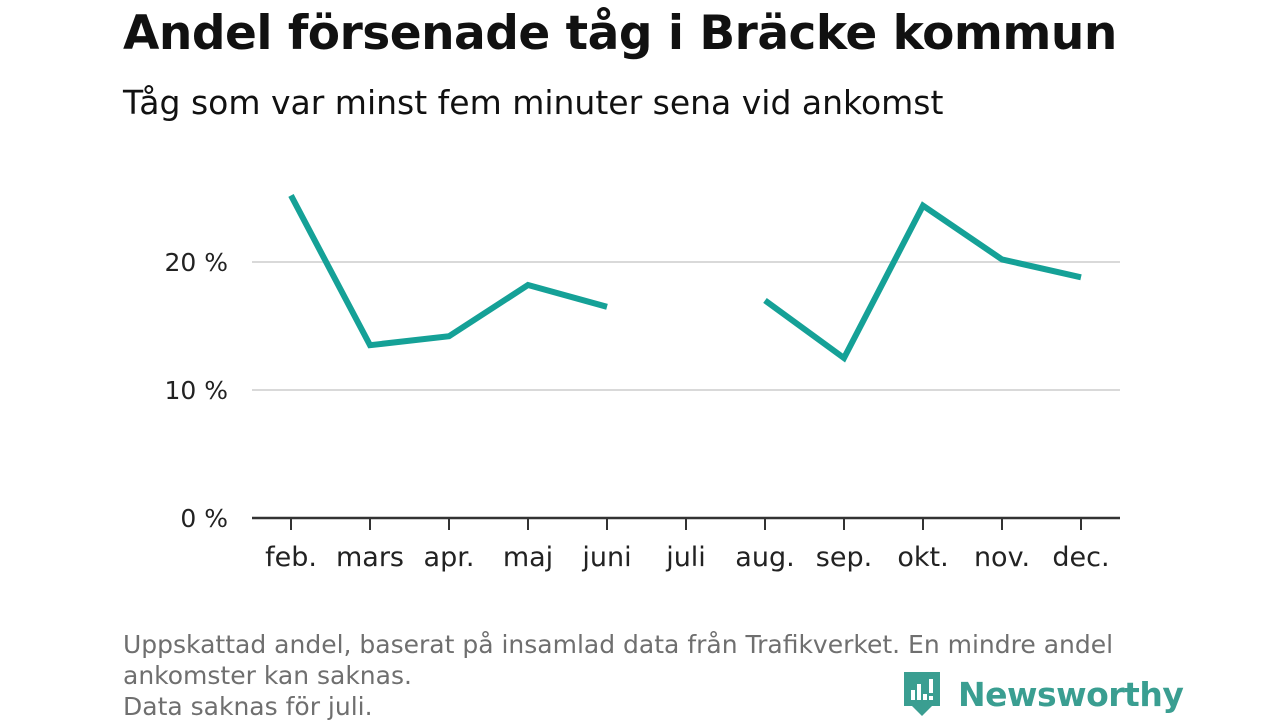  Describe the element at coordinates (370, 557) in the screenshot. I see `x-tick-label: mars` at that location.